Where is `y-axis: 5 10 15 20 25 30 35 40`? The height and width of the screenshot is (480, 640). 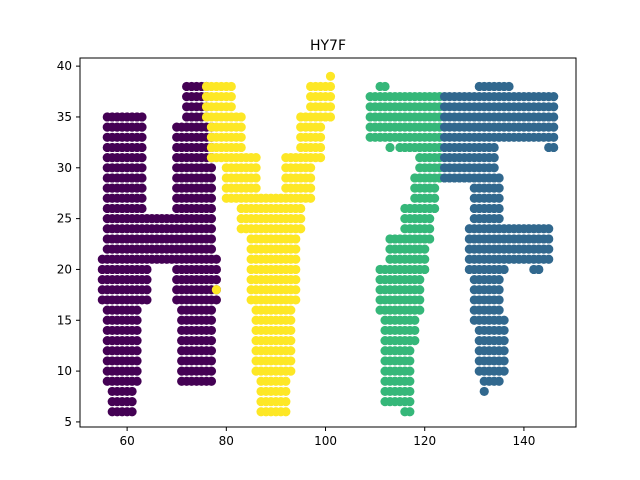
y-axis: 5 10 15 20 25 30 35 40 is located at coordinates (68, 244).